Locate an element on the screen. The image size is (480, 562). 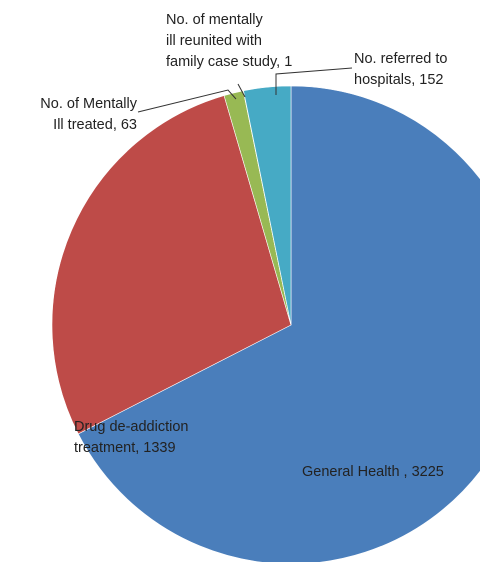
slice-label-general-health: General Health , 3225 is located at coordinates (373, 472).